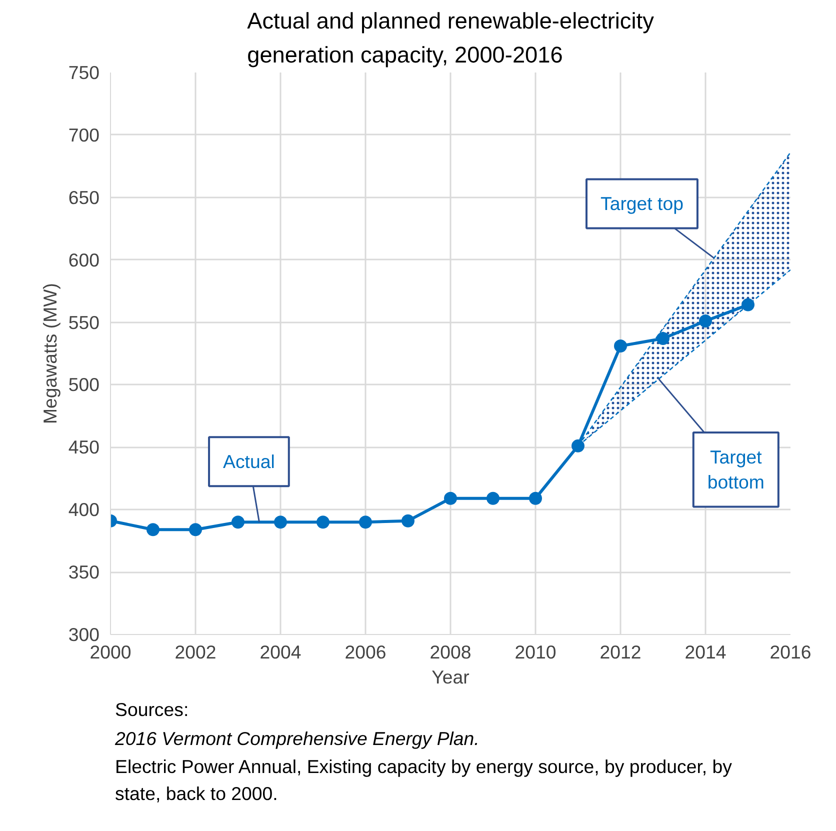 The image size is (836, 831). What do you see at coordinates (791, 652) in the screenshot?
I see `x-tick-label: 2016` at bounding box center [791, 652].